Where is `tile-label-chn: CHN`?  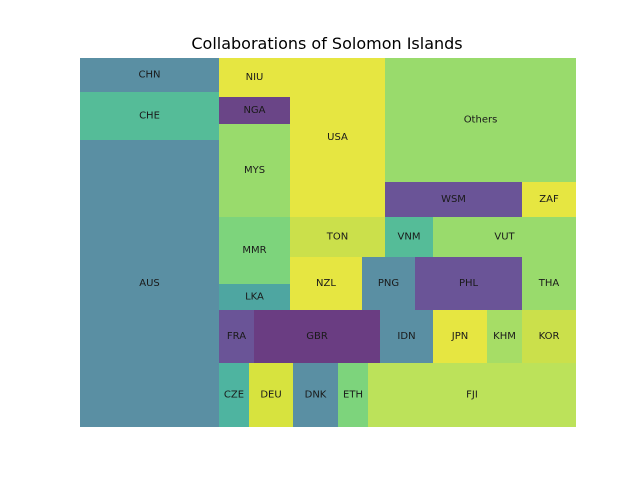
tile-label-chn: CHN is located at coordinates (150, 75).